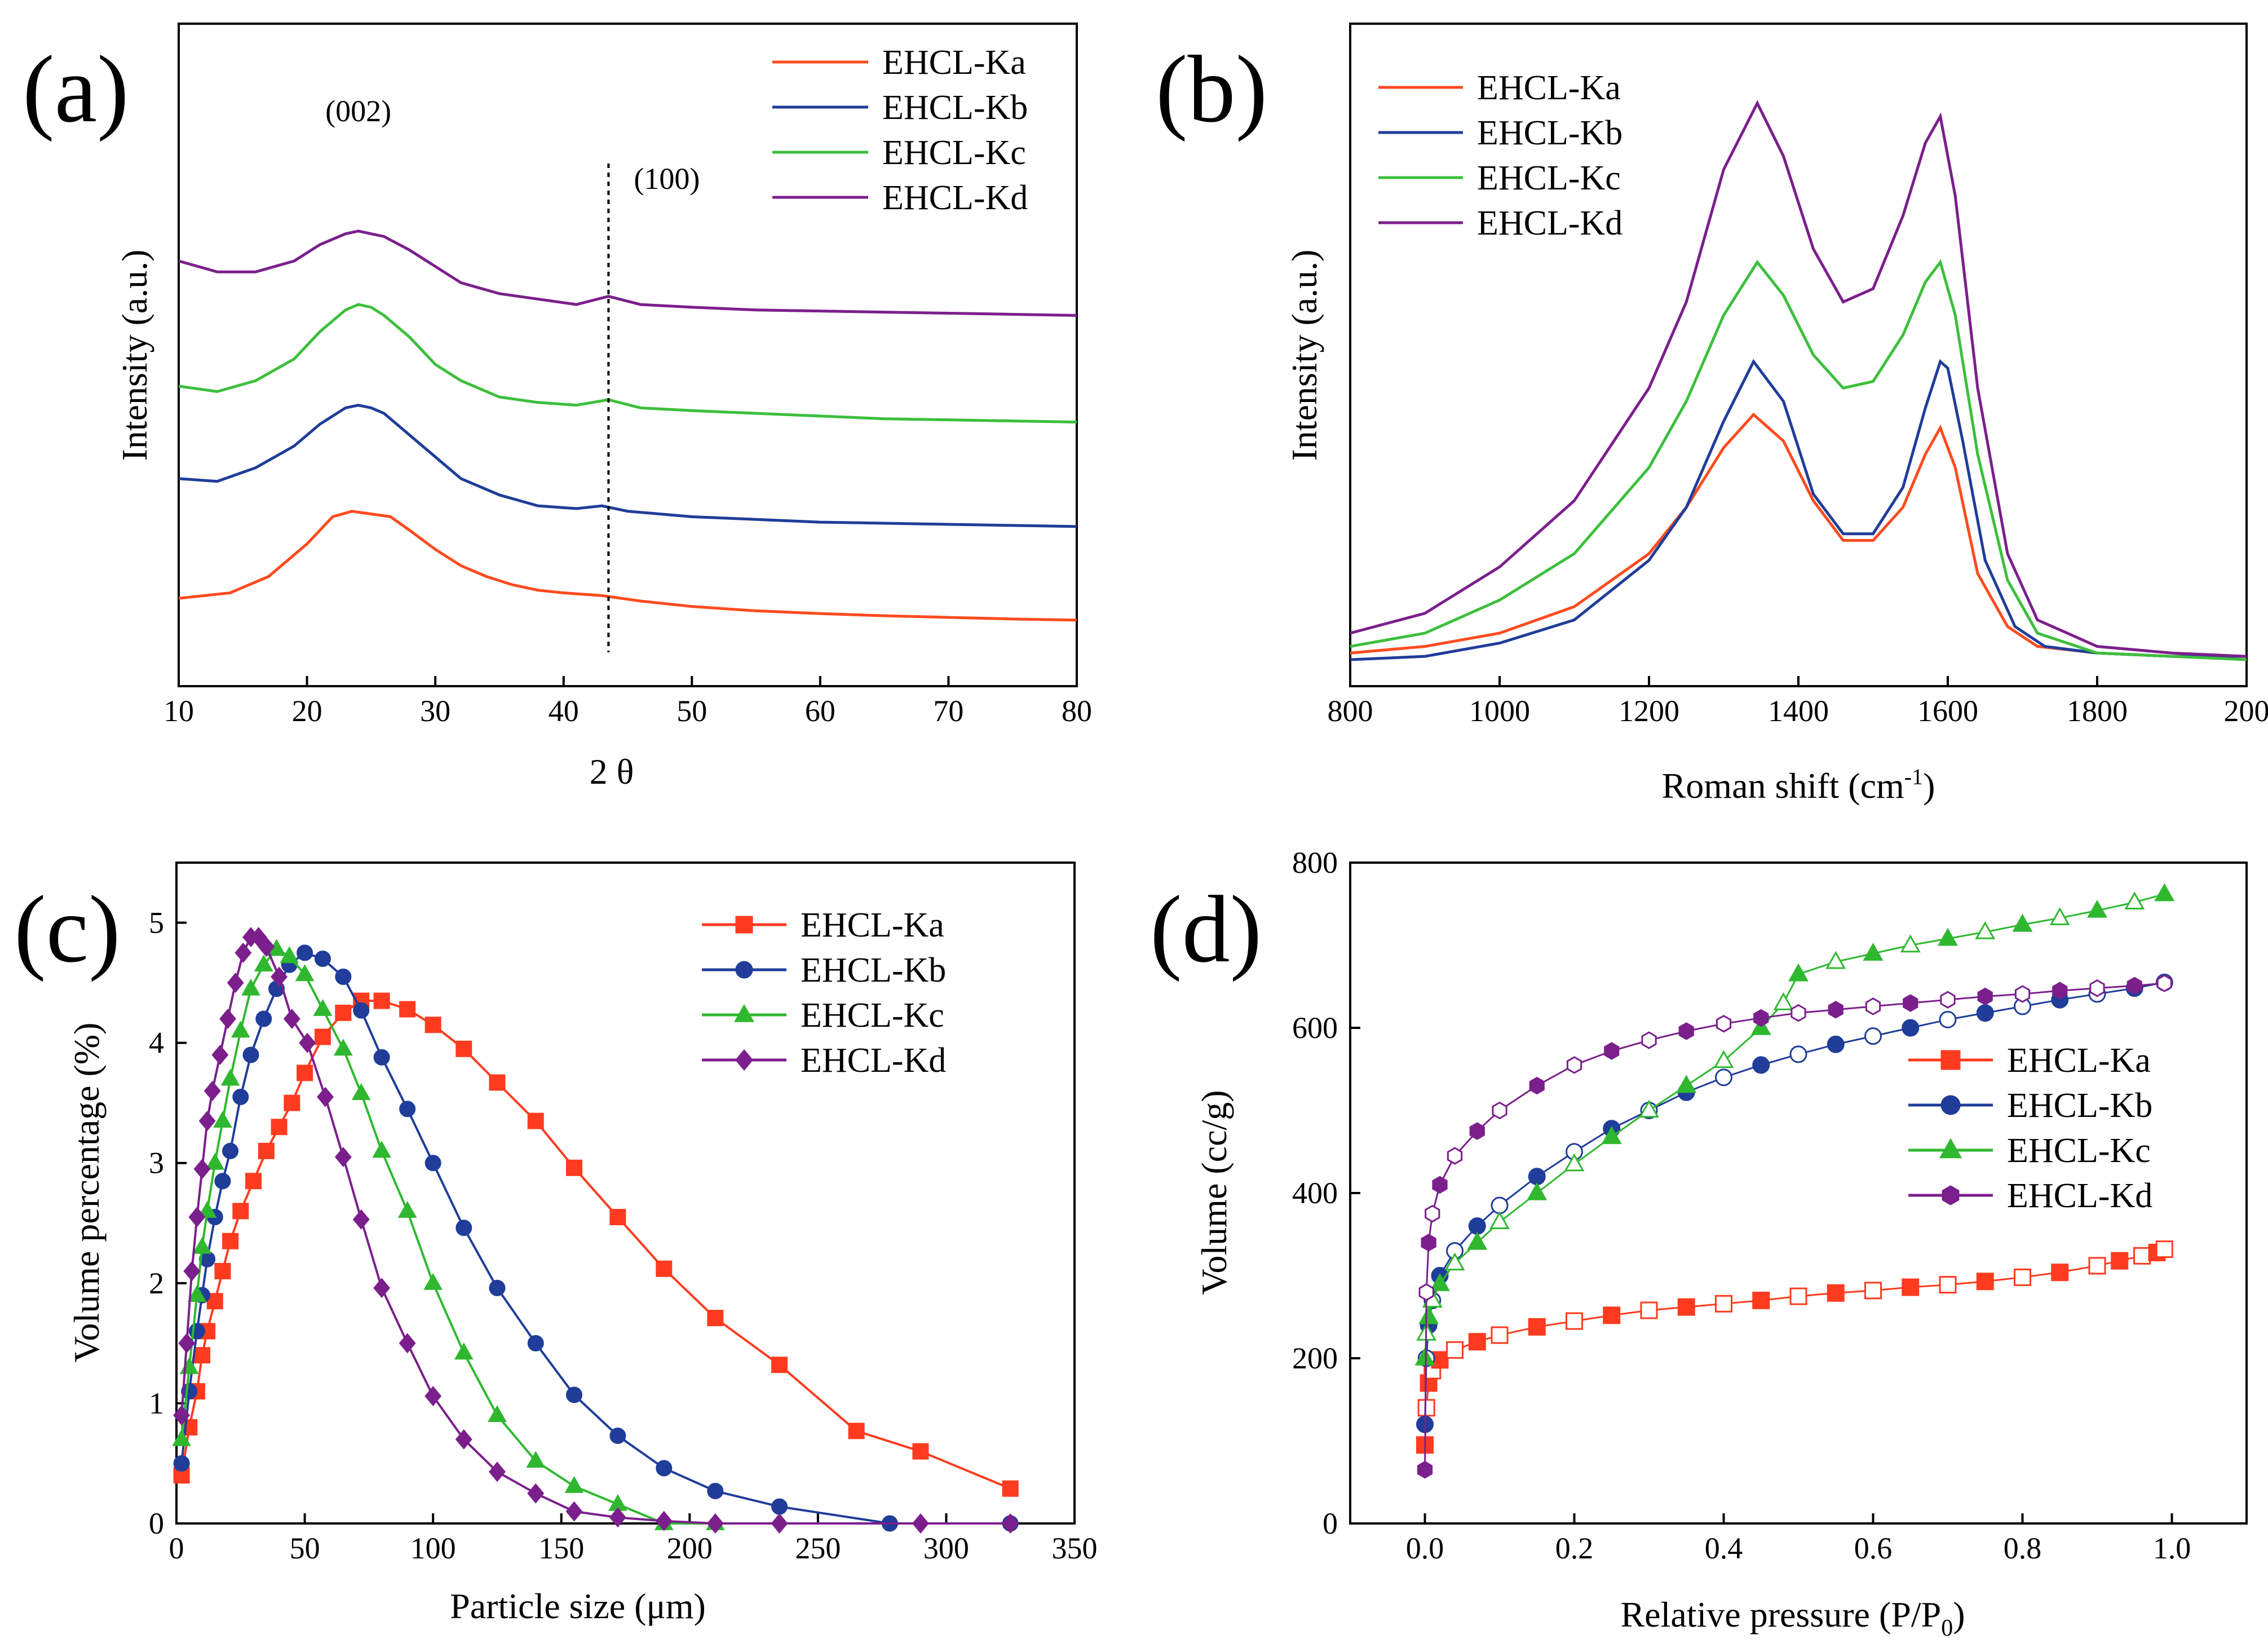 The height and width of the screenshot is (1652, 2268). Describe the element at coordinates (667, 179) in the screenshot. I see `panel-a-peak-100-label: (100)` at that location.